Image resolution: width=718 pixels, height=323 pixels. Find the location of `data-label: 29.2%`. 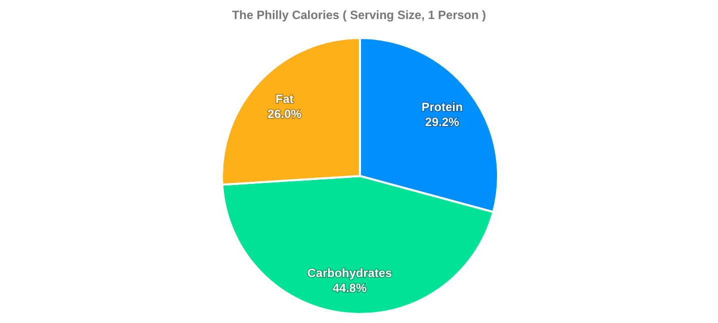

data-label: 29.2% is located at coordinates (442, 122).